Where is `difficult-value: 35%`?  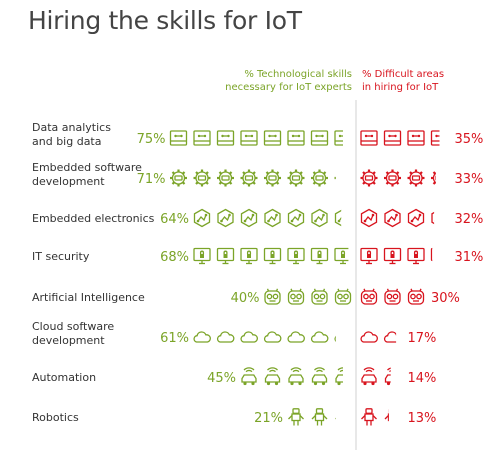 difficult-value: 35% is located at coordinates (469, 139).